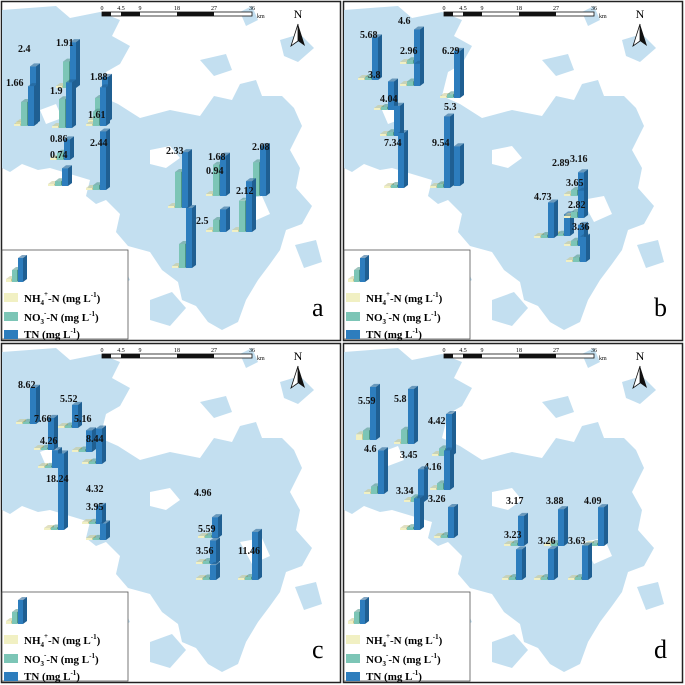  Describe the element at coordinates (578, 242) in the screenshot. I see `site-bar-group: 3.36` at that location.